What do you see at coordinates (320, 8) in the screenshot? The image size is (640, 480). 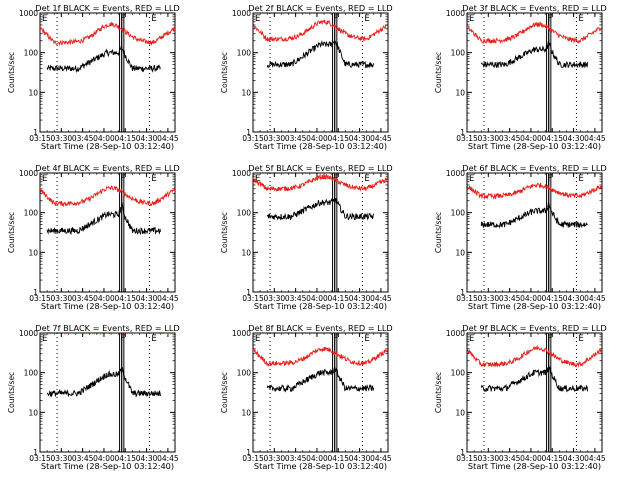 I see `panel-title: Det 2f BLACK = Events, RED = LLD` at bounding box center [320, 8].